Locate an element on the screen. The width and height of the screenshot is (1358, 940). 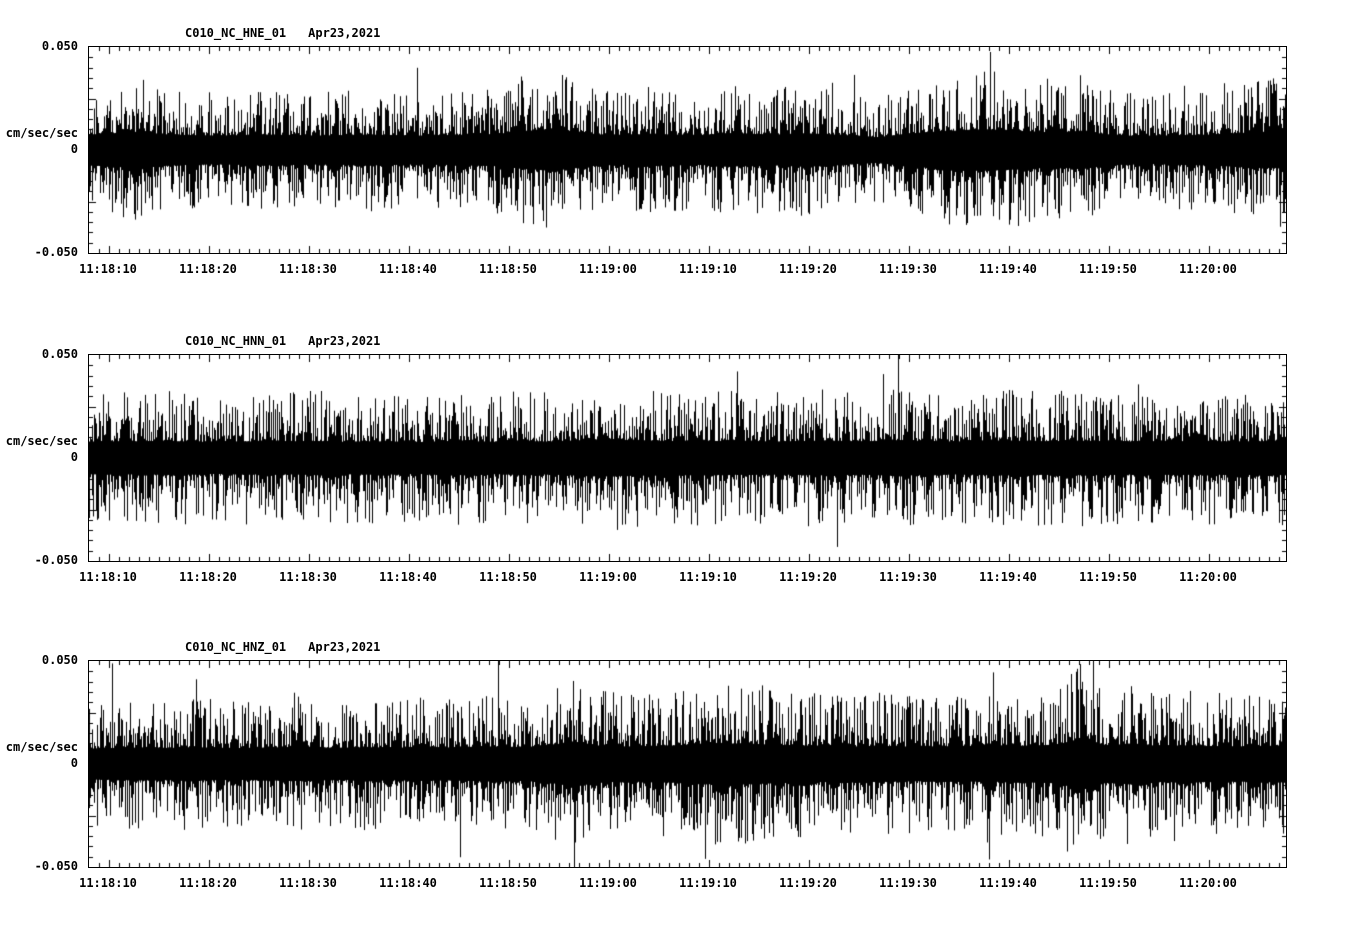
panel-title-row: C010_NC_HNN_01 Apr23,2021 is located at coordinates (282, 341).